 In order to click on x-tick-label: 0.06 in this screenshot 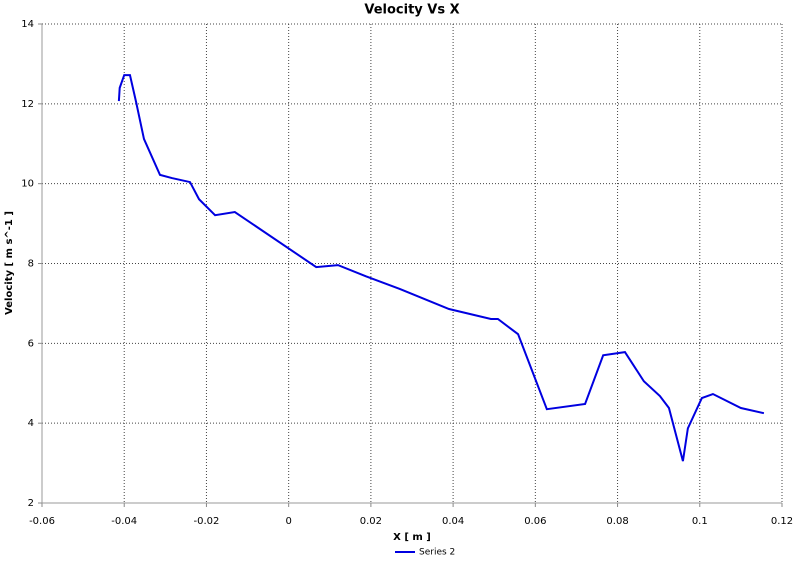, I will do `click(535, 521)`.